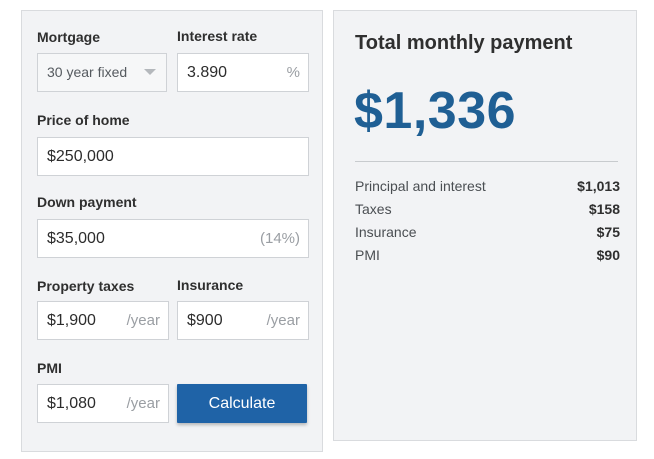 The image size is (654, 459). What do you see at coordinates (71, 403) in the screenshot?
I see `pmi-value: $1,080` at bounding box center [71, 403].